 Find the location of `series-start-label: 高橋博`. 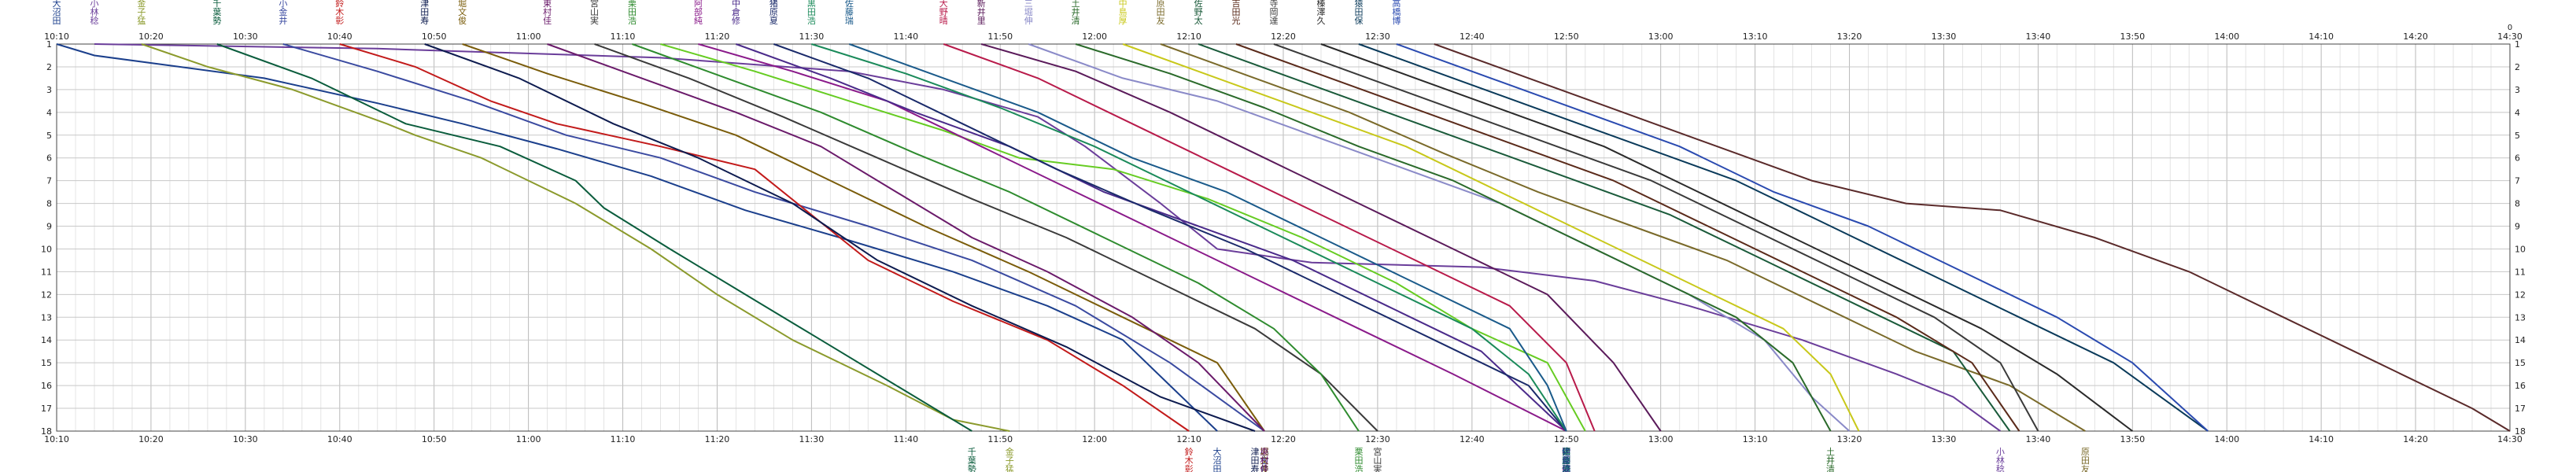

series-start-label: 高橋博 is located at coordinates (1396, 13).